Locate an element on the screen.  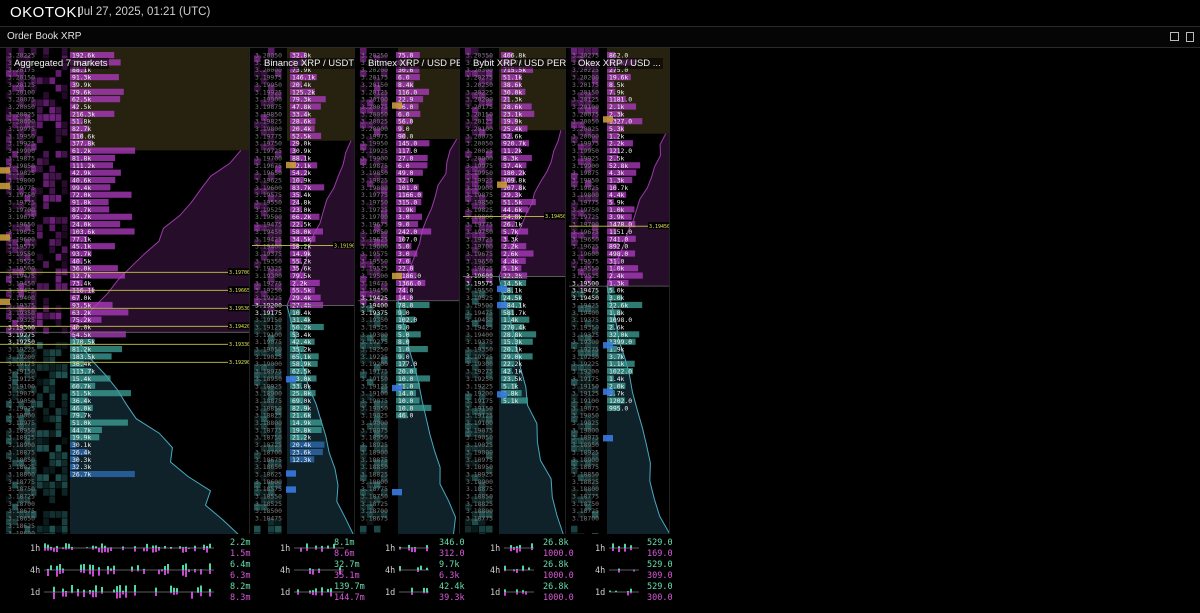
price-label: 3.19900 is located at coordinates (374, 158).